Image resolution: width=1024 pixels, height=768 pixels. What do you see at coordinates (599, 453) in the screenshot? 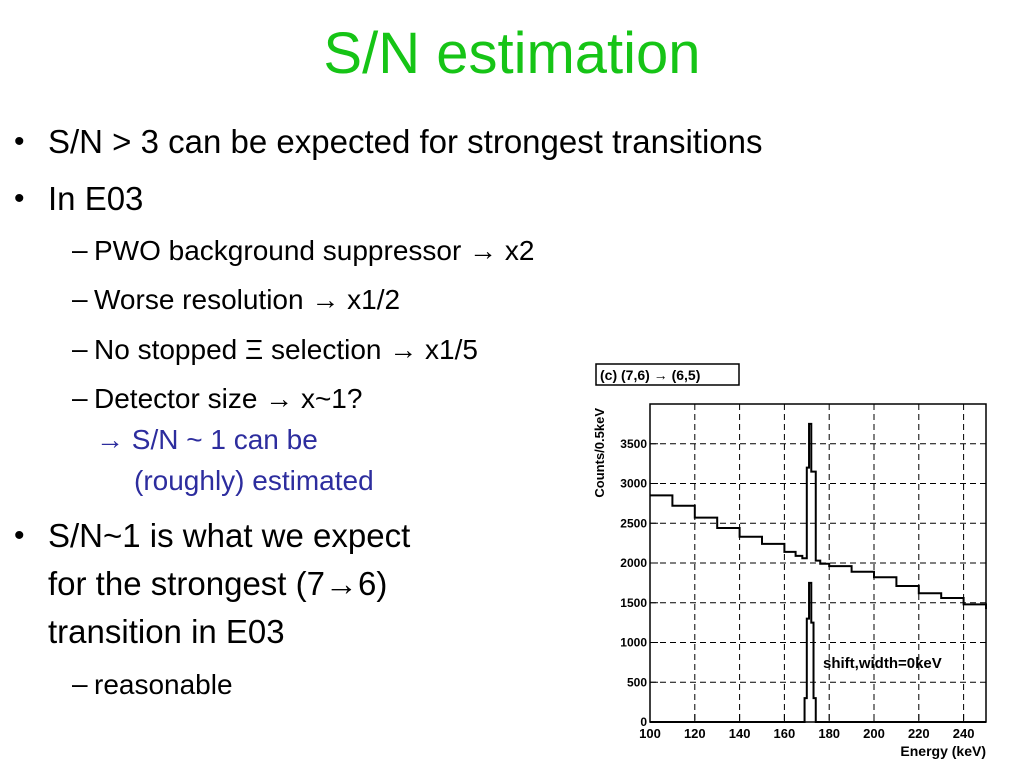
I see `y-axis-label: Counts/0.5keV` at bounding box center [599, 453].